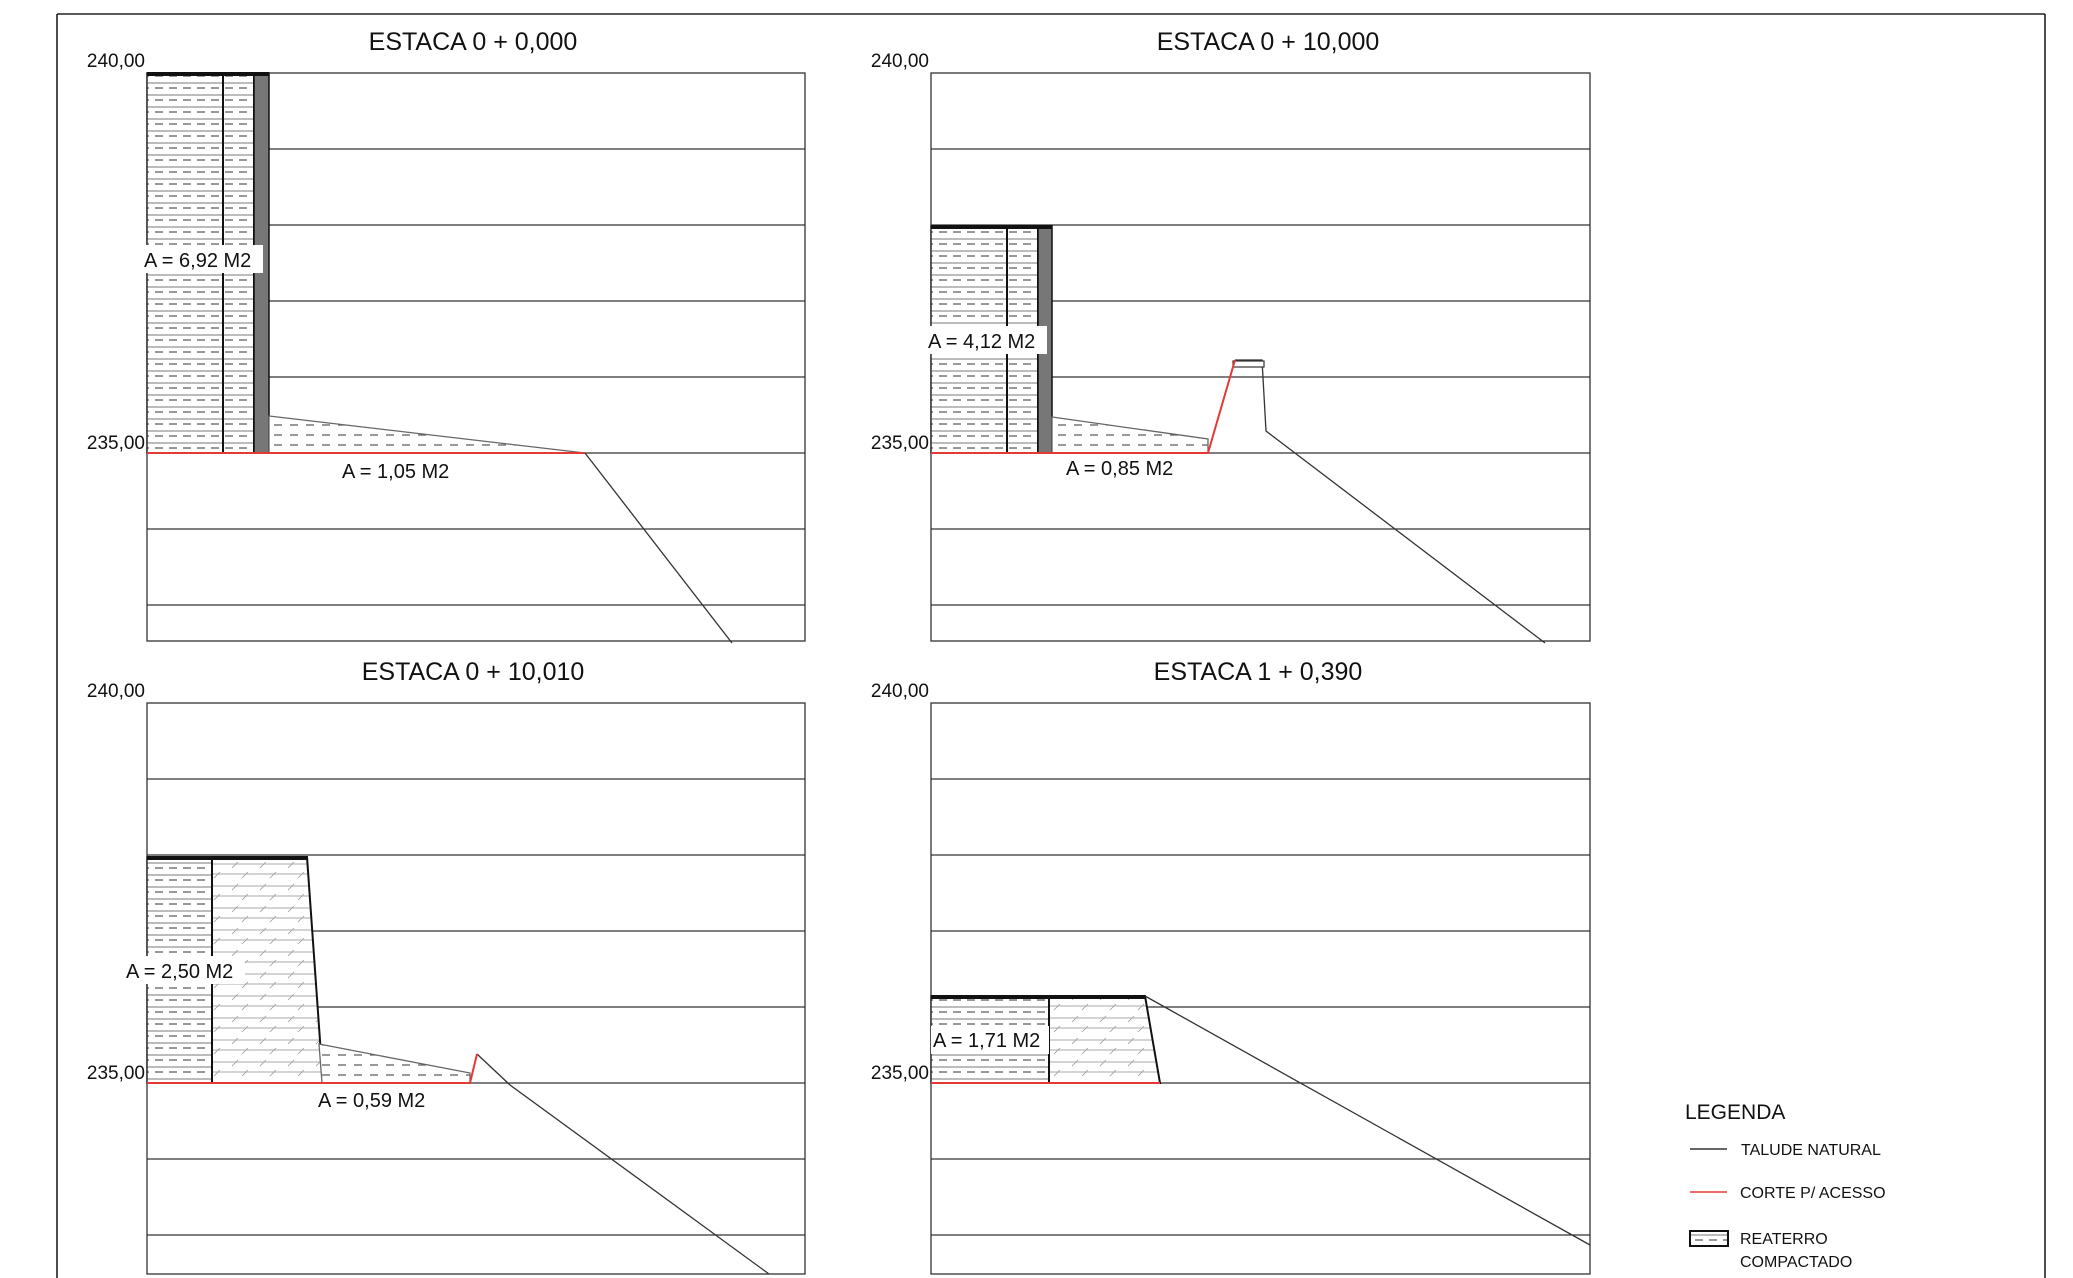 The width and height of the screenshot is (2073, 1278). I want to click on area-label-backfill: A = 0,59 M2, so click(371, 1101).